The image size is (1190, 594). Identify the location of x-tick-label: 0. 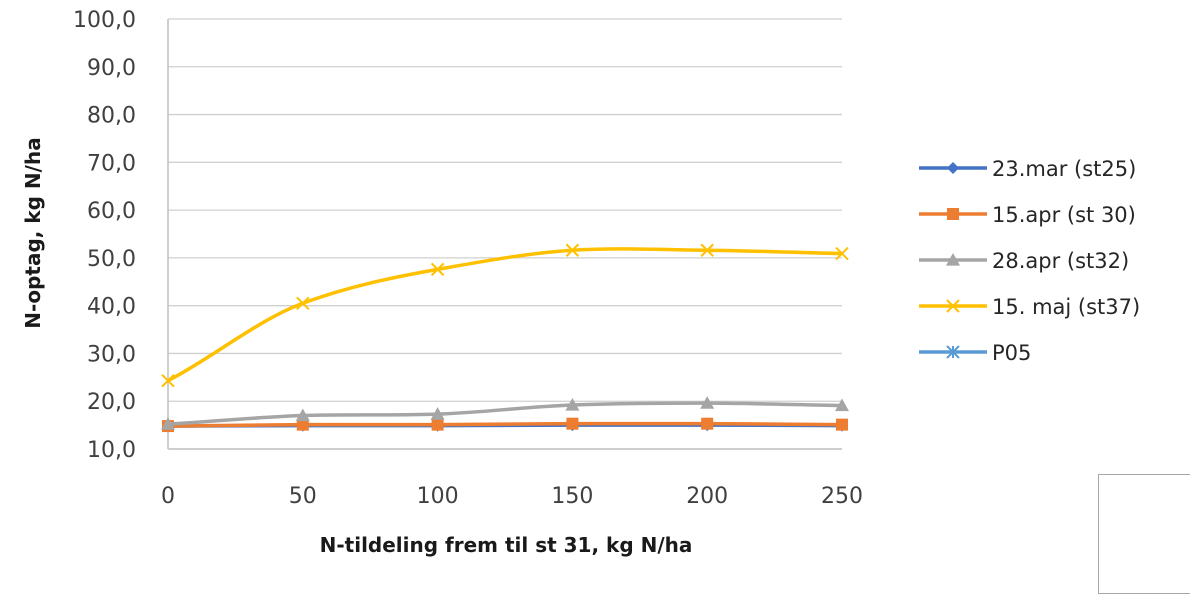
(168, 496).